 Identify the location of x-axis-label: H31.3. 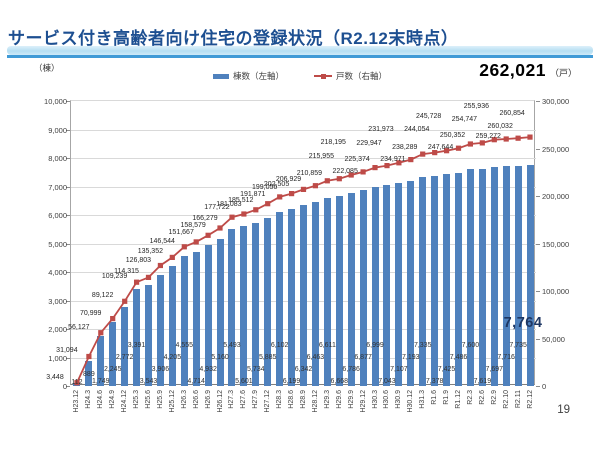
(423, 399).